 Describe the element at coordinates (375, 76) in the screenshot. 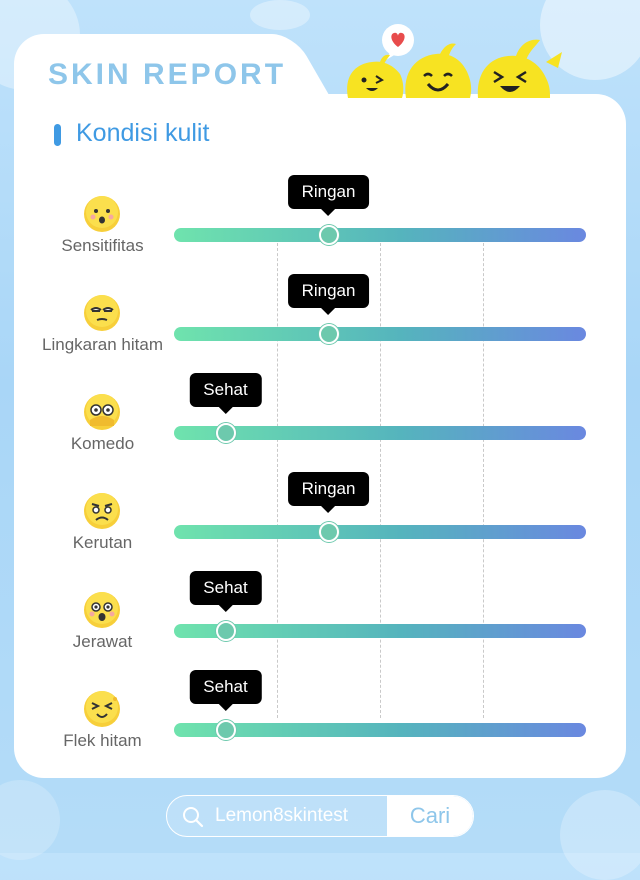

I see `lemon-mascot-left` at that location.